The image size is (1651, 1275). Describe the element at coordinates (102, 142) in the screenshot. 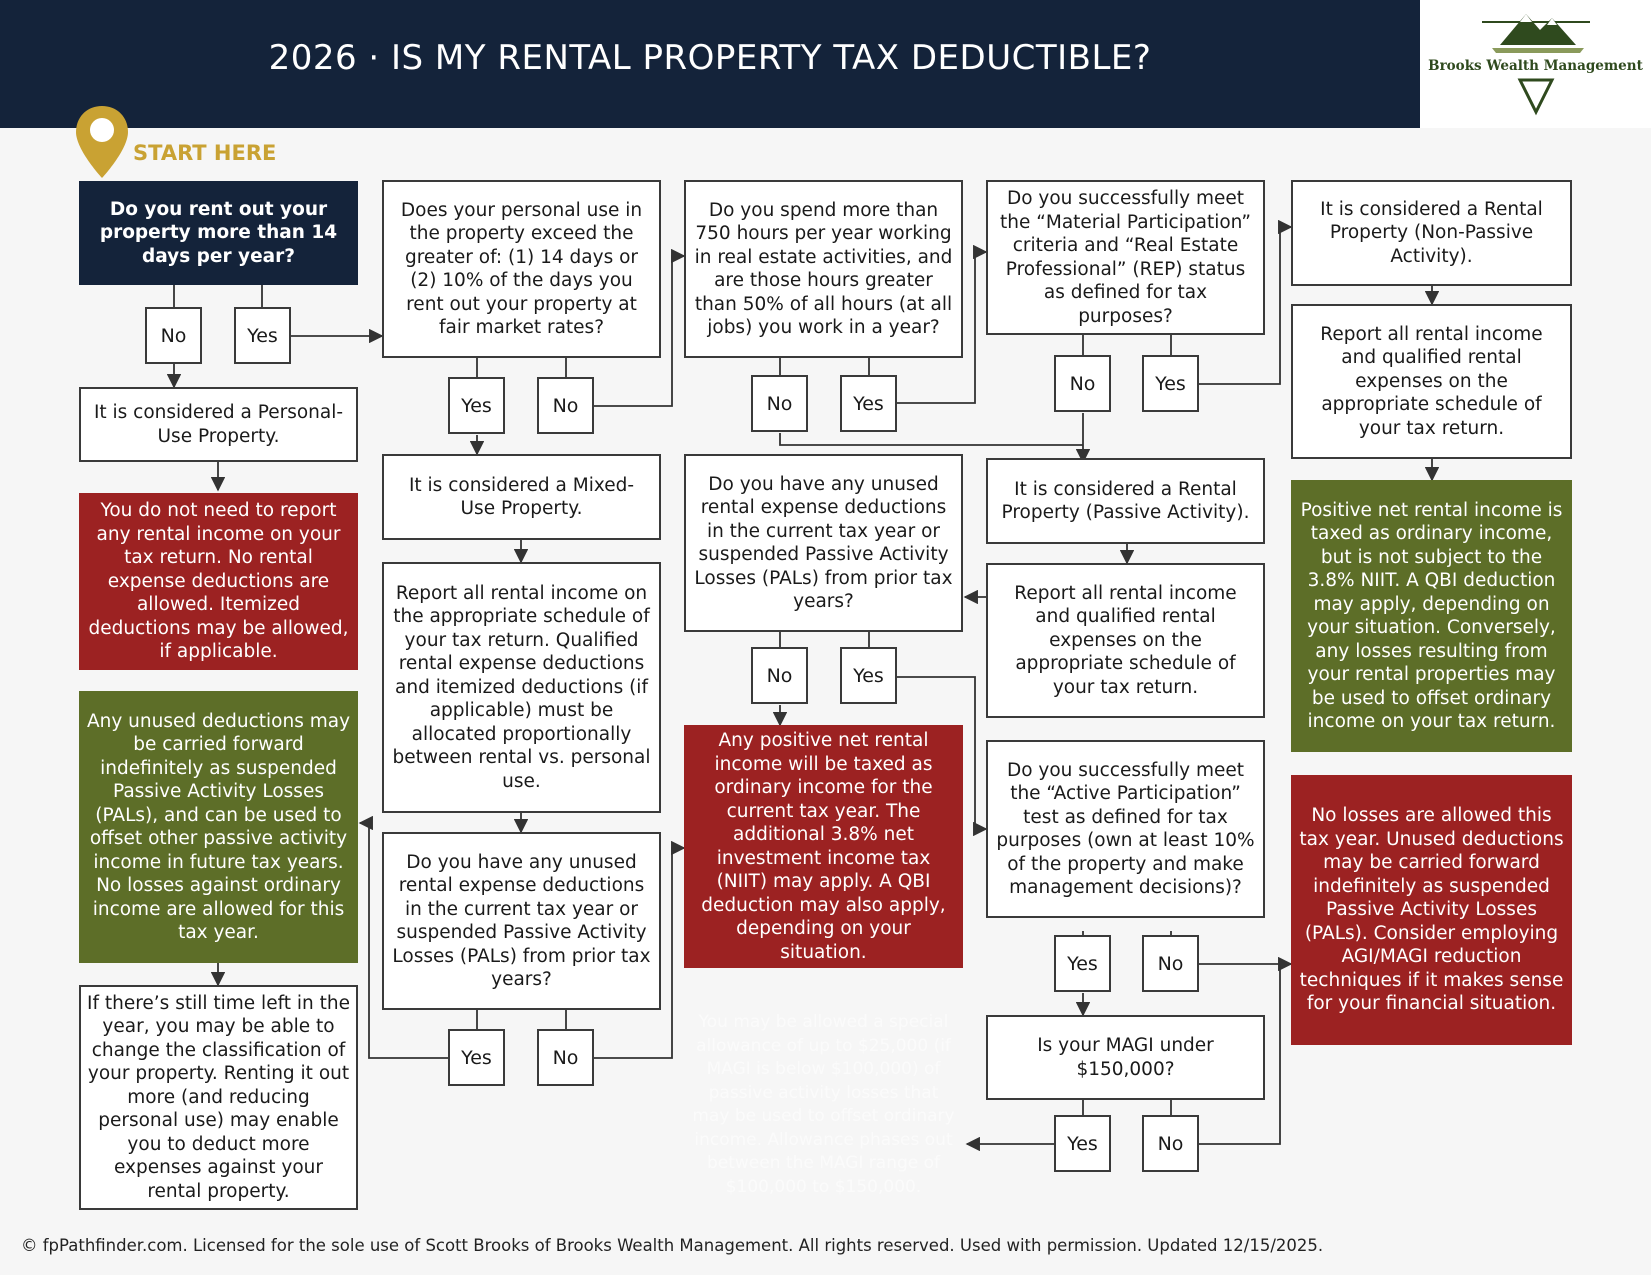

I see `start-pin-icon` at that location.